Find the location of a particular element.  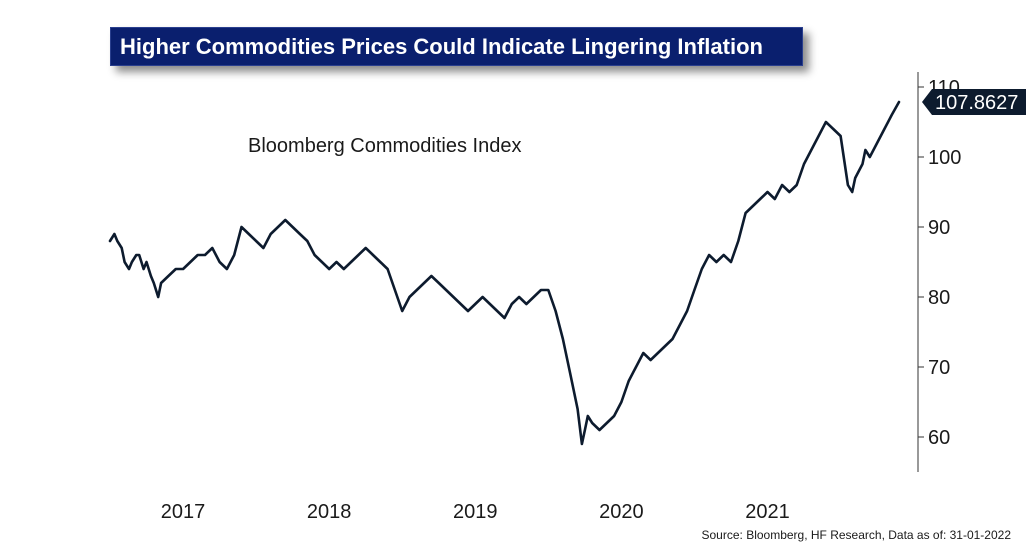

last-value-layer: 107.8627 is located at coordinates (974, 101).